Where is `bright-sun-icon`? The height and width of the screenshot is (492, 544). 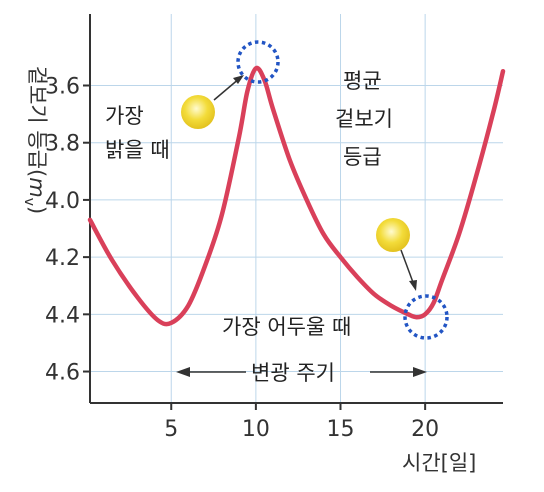 bright-sun-icon is located at coordinates (198, 112).